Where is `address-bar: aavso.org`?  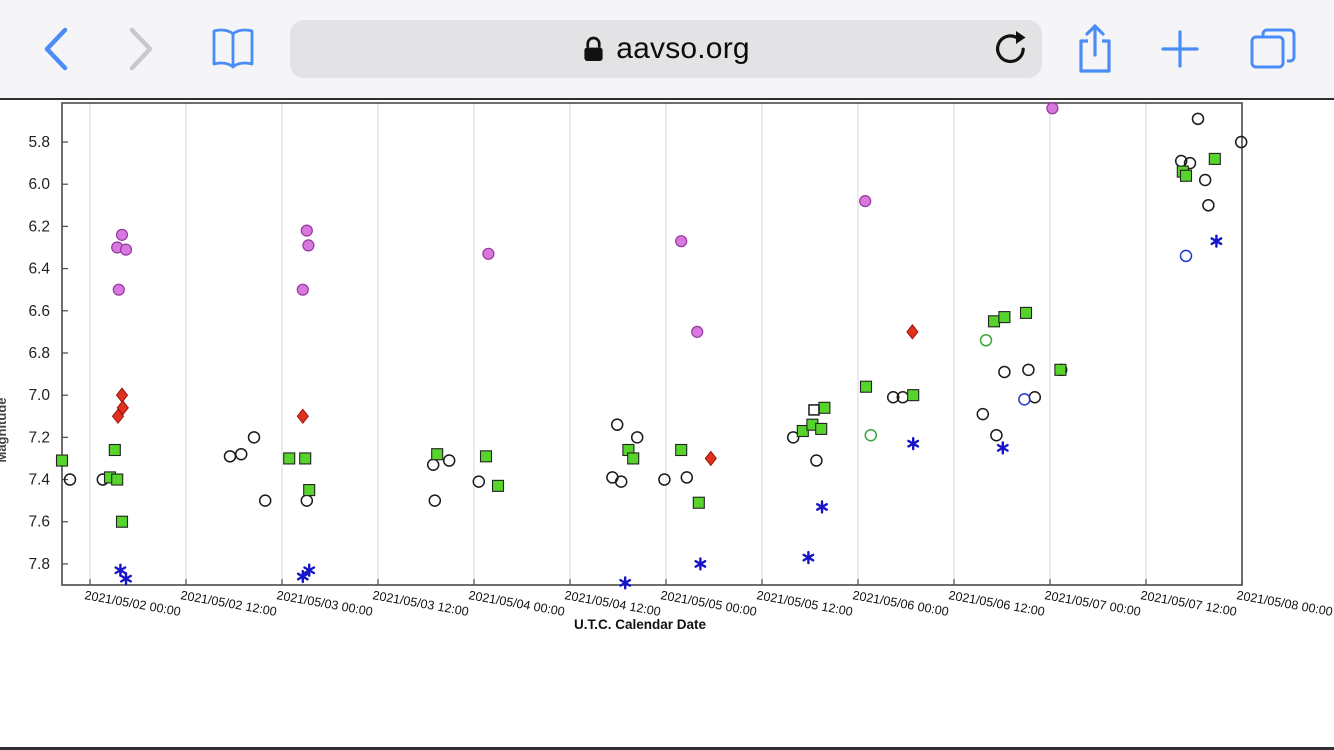 address-bar: aavso.org is located at coordinates (666, 49).